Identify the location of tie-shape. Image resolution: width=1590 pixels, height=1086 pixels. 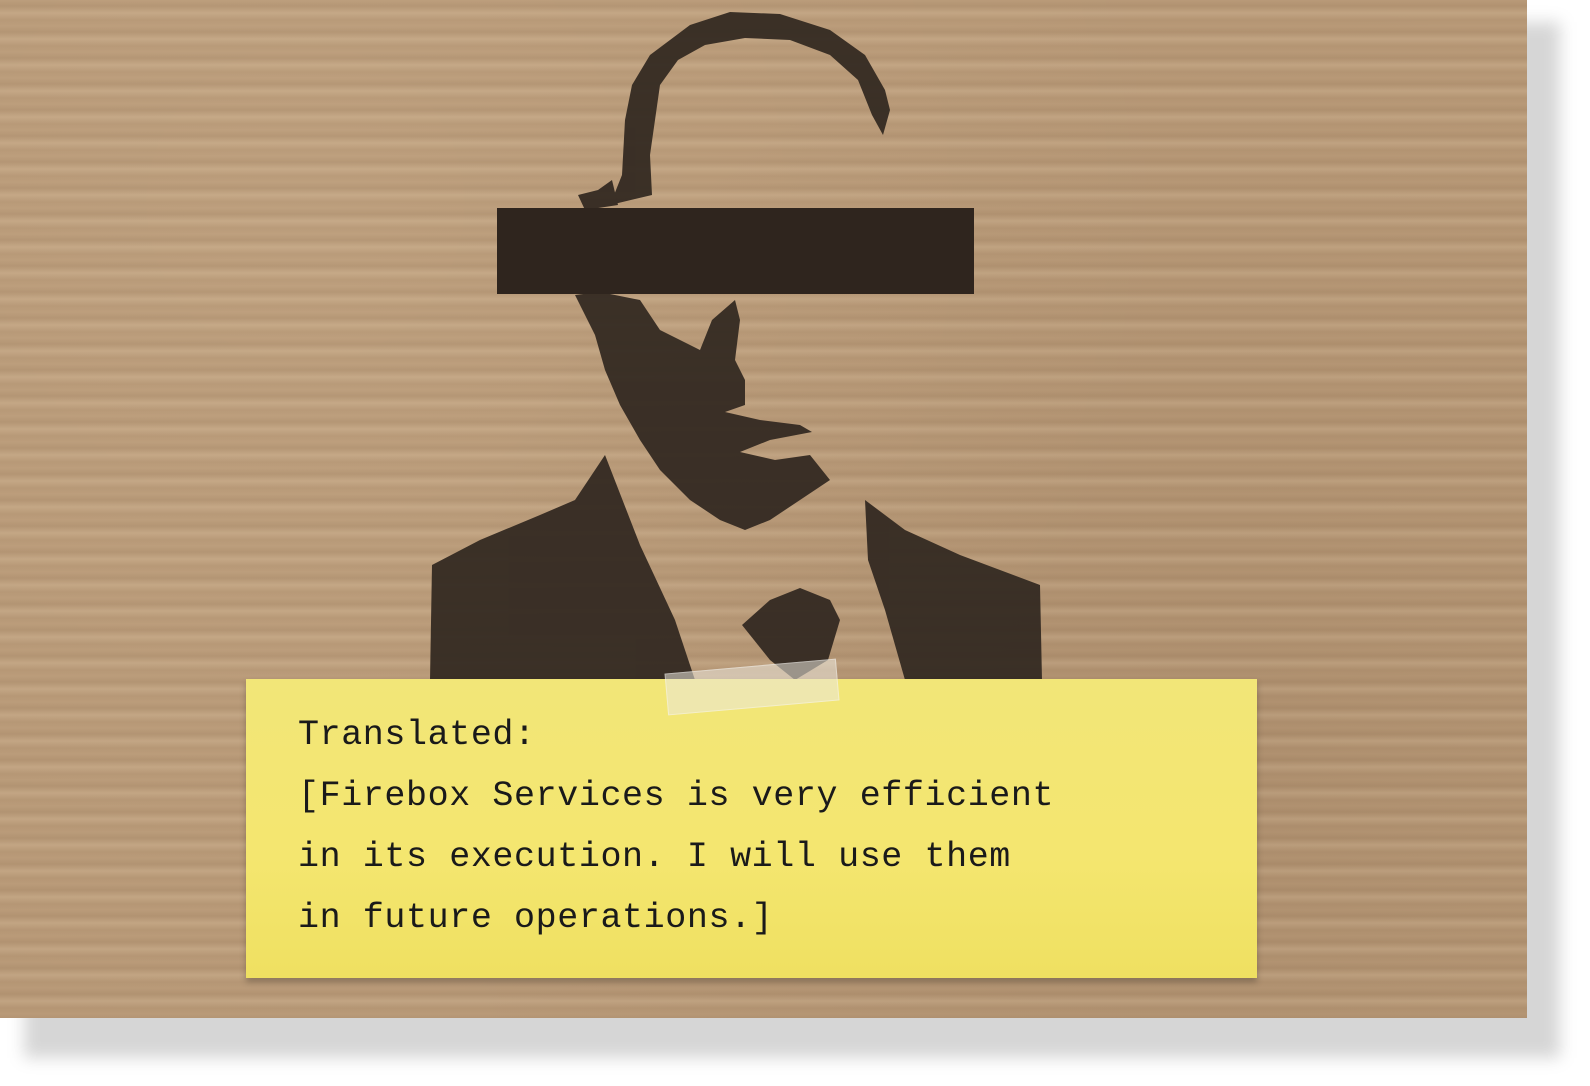
(791, 634).